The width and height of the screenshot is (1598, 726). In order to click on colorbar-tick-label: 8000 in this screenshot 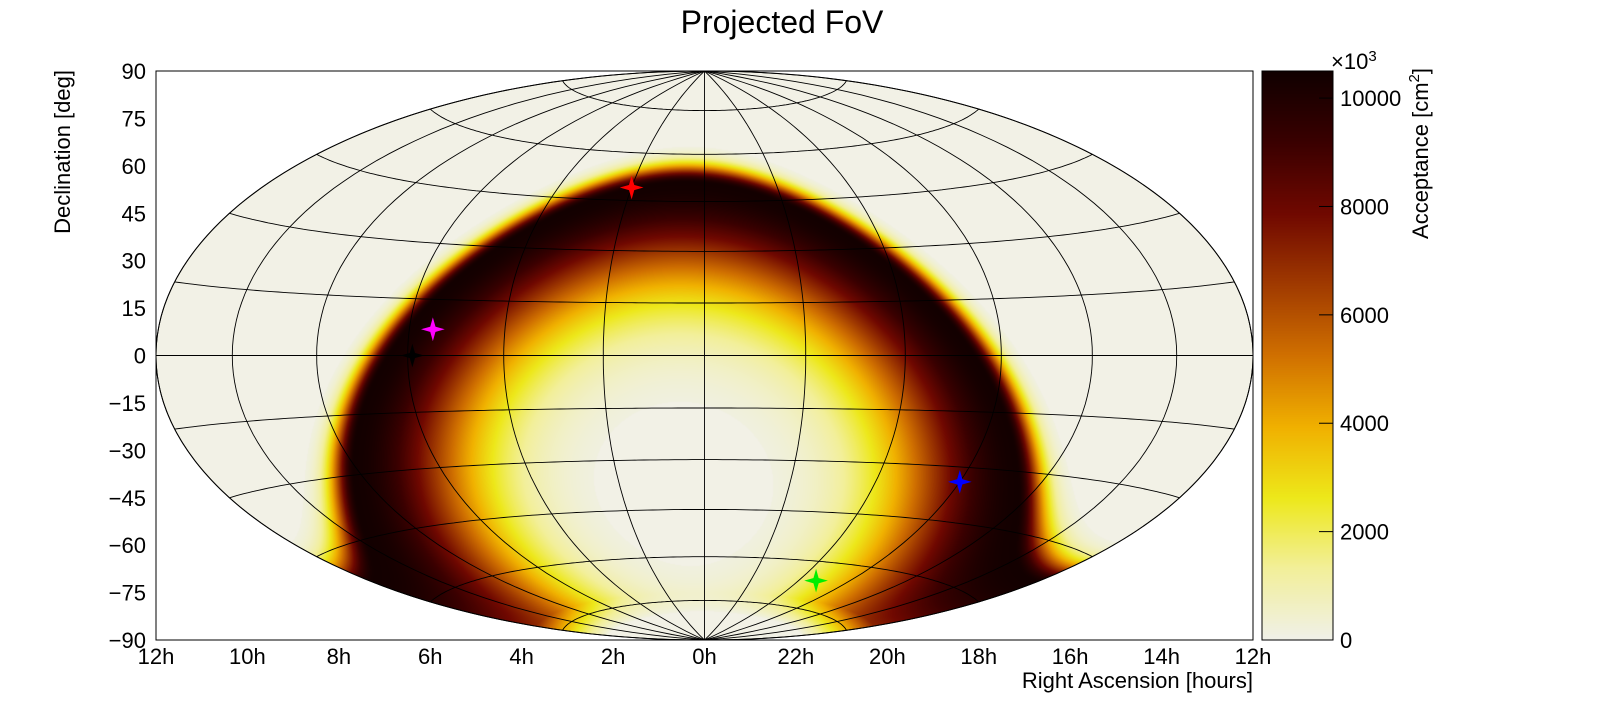, I will do `click(1364, 206)`.